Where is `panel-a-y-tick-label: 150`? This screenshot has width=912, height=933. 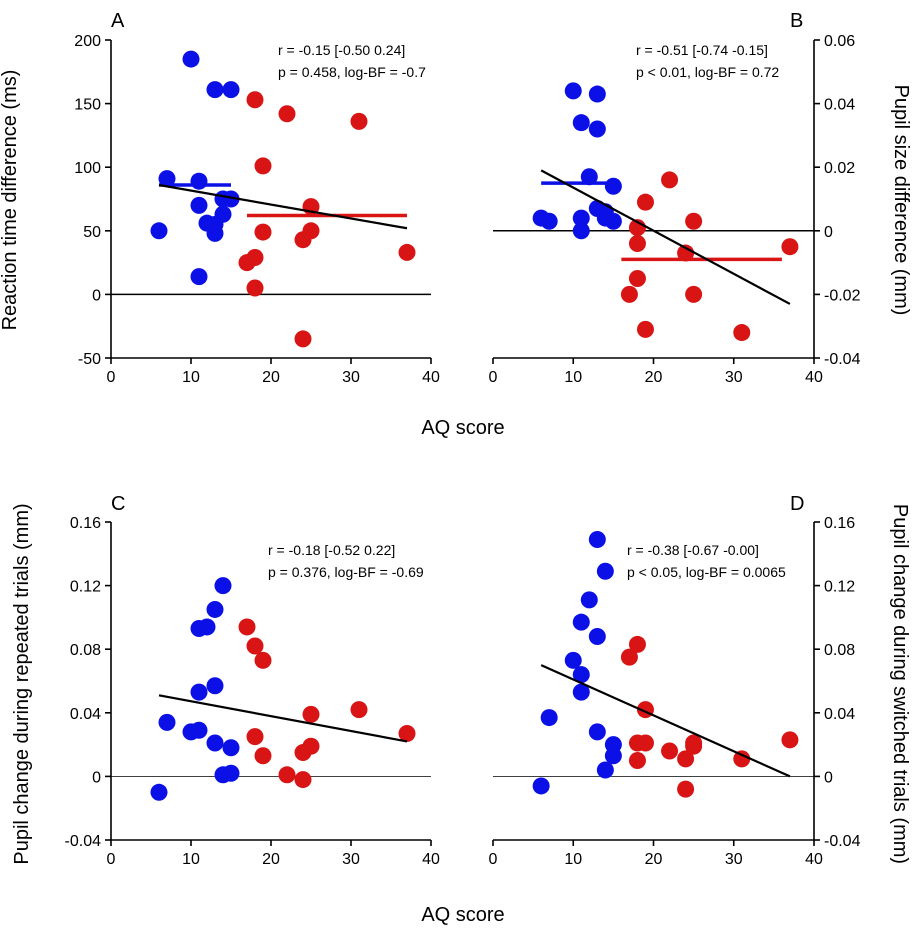 panel-a-y-tick-label: 150 is located at coordinates (87, 105).